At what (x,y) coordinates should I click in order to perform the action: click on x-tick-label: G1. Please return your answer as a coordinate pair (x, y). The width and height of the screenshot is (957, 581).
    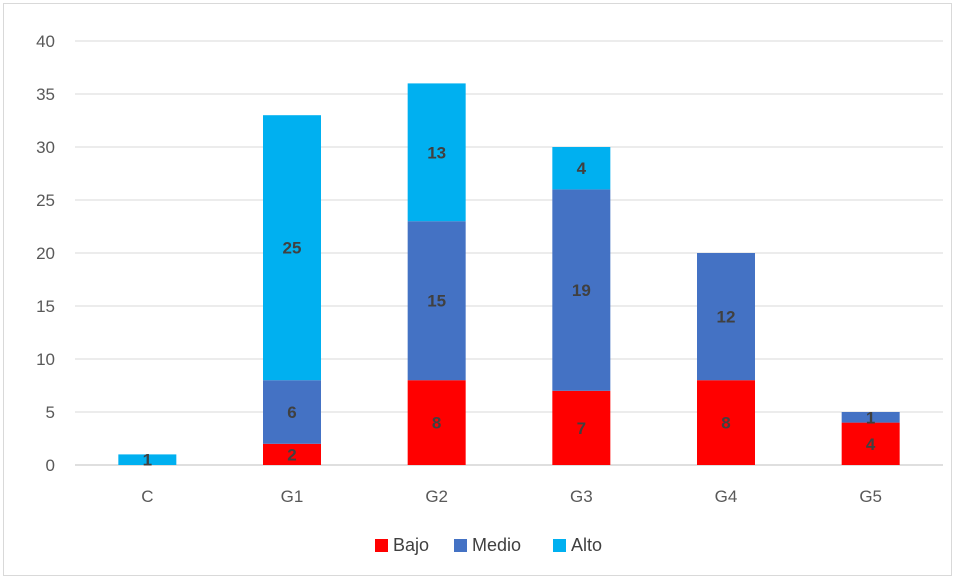
    Looking at the image, I should click on (292, 496).